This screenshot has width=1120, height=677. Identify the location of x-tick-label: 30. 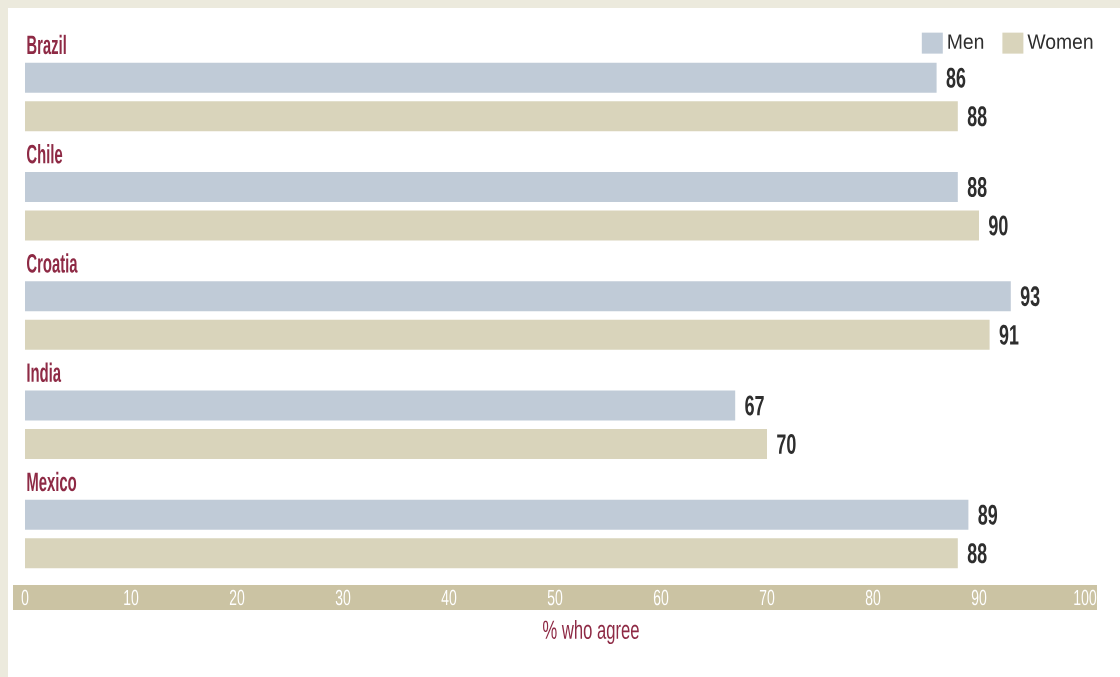
(343, 597).